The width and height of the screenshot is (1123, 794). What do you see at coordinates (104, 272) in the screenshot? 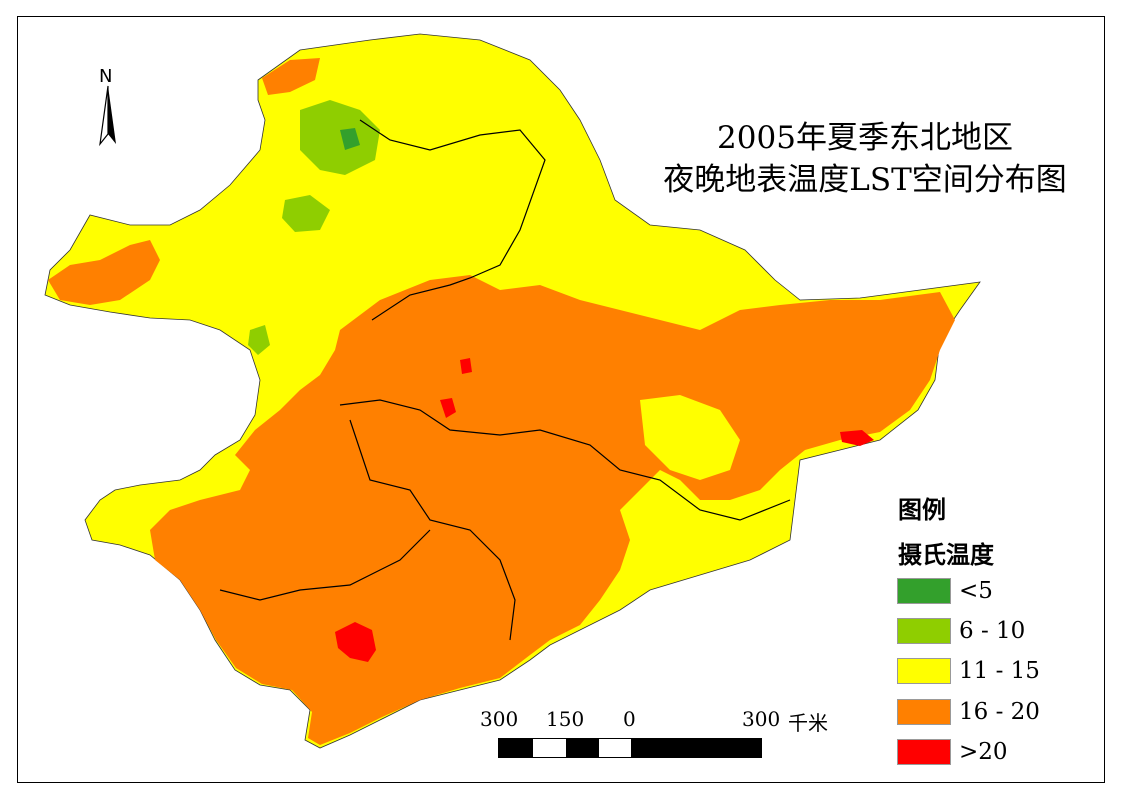
I see `zone-16-20-west` at bounding box center [104, 272].